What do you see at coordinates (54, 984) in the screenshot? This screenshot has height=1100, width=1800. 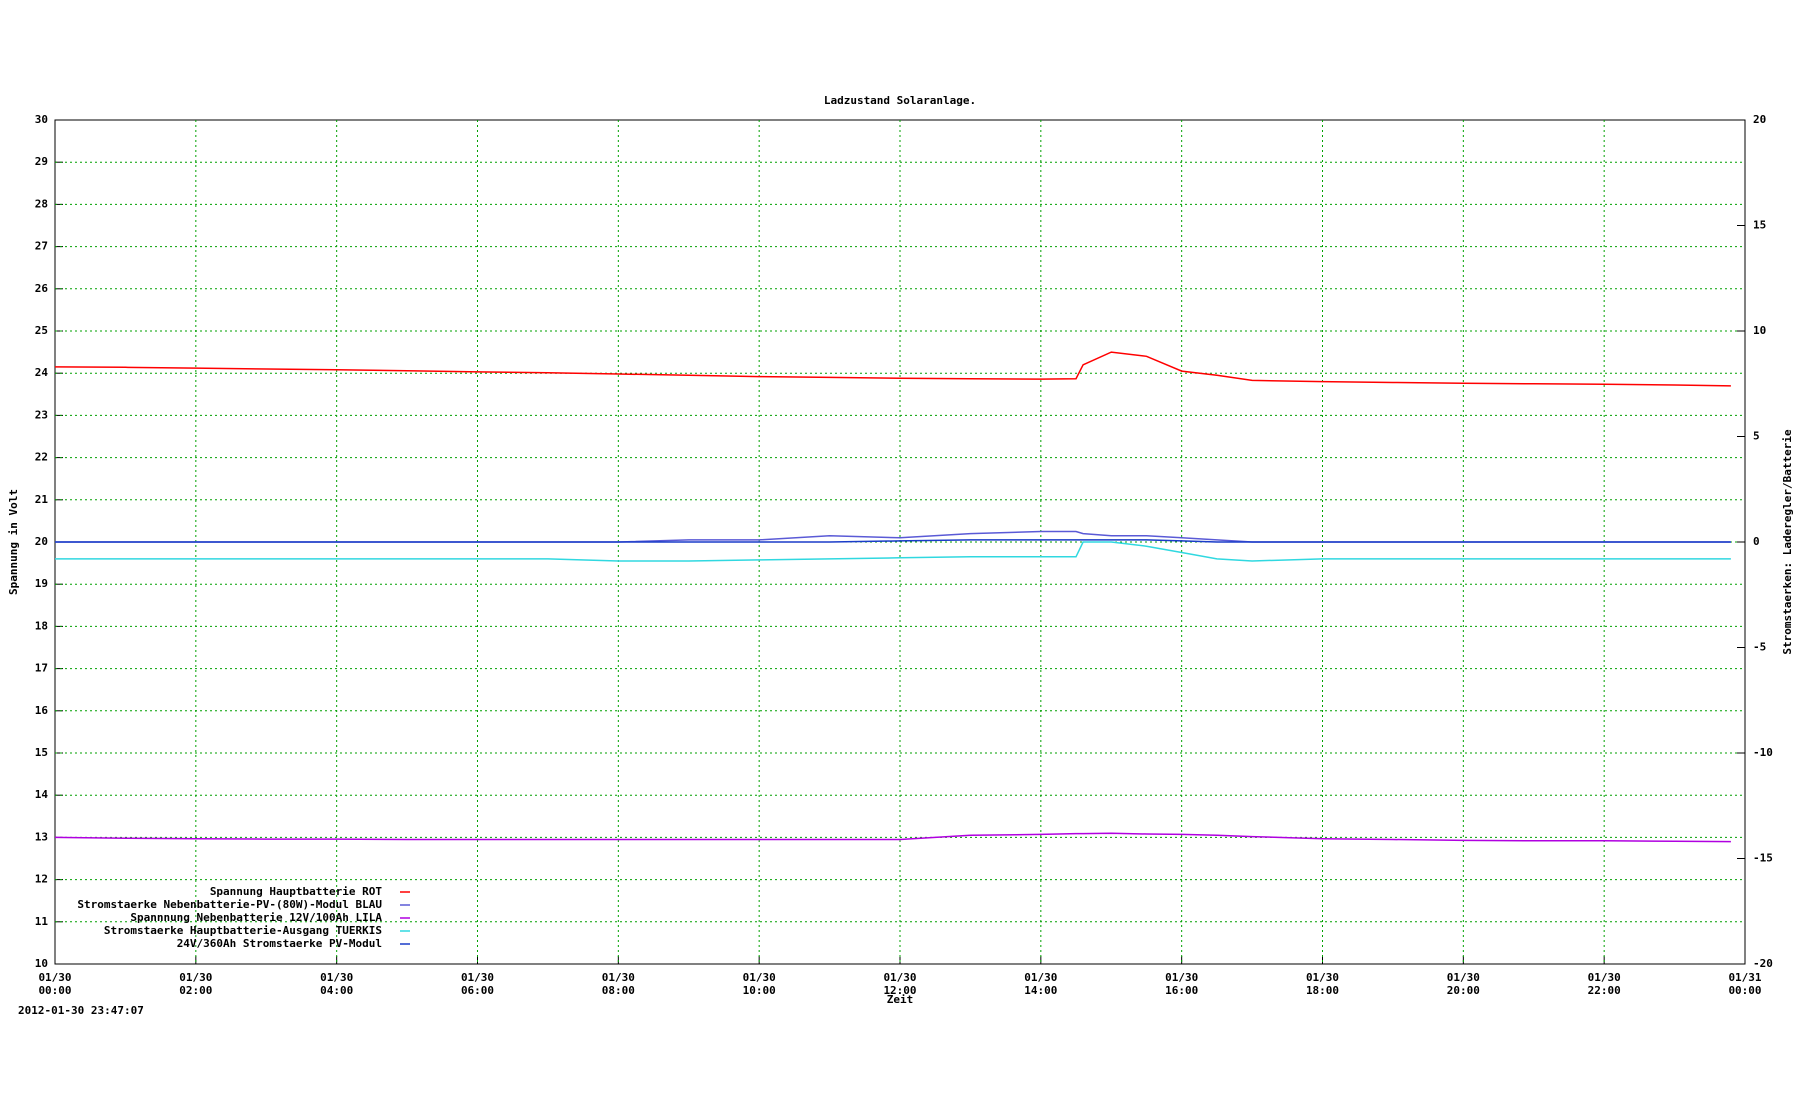 I see `x-tick-label: 01/30 00:00` at bounding box center [54, 984].